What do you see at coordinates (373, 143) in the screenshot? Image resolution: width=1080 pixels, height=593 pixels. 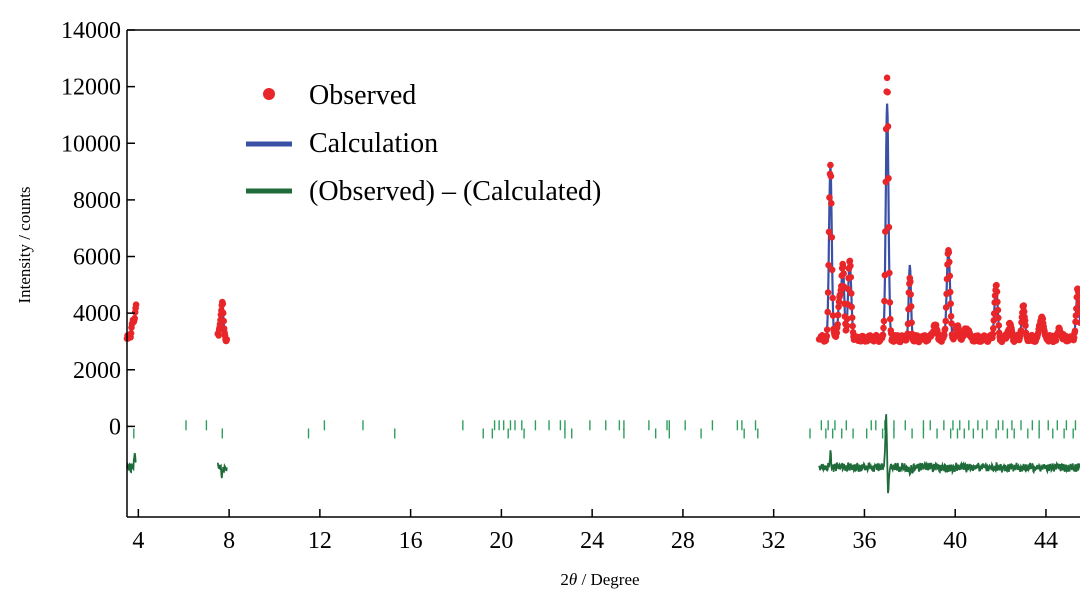 I see `legend-calculation-label: Calculation` at bounding box center [373, 143].